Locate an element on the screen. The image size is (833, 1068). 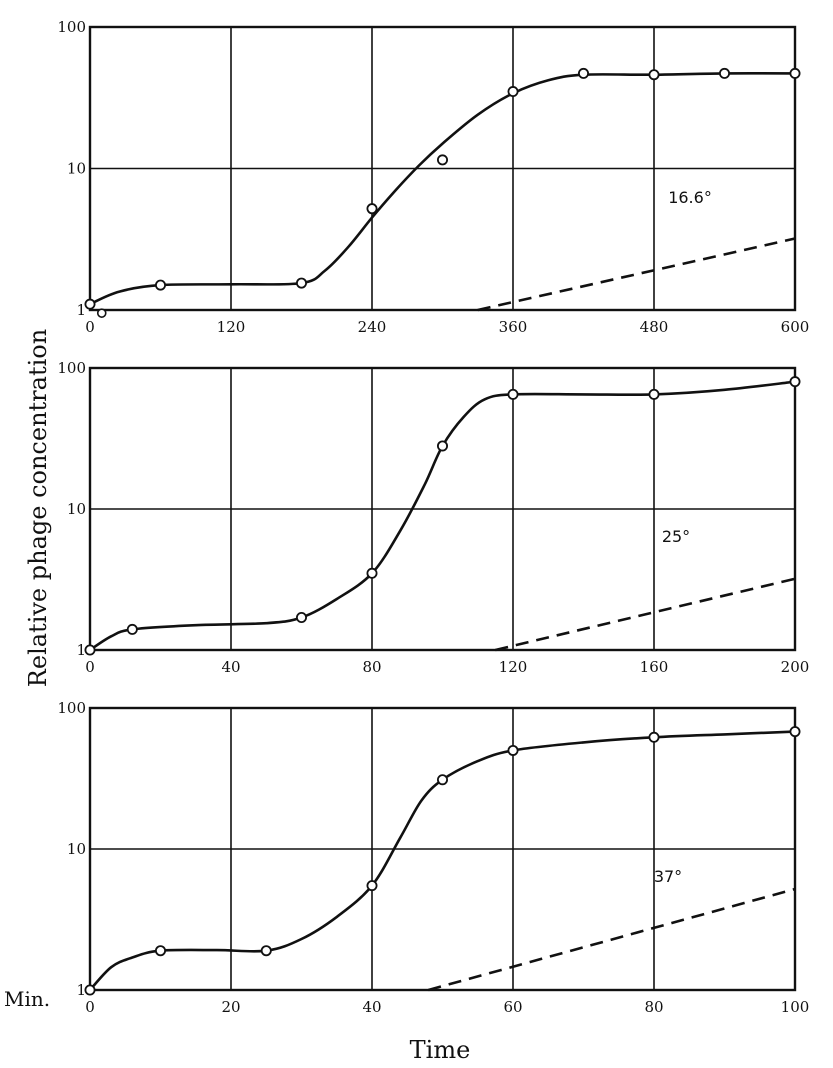
temperature-label: 16.6° is located at coordinates (690, 197).